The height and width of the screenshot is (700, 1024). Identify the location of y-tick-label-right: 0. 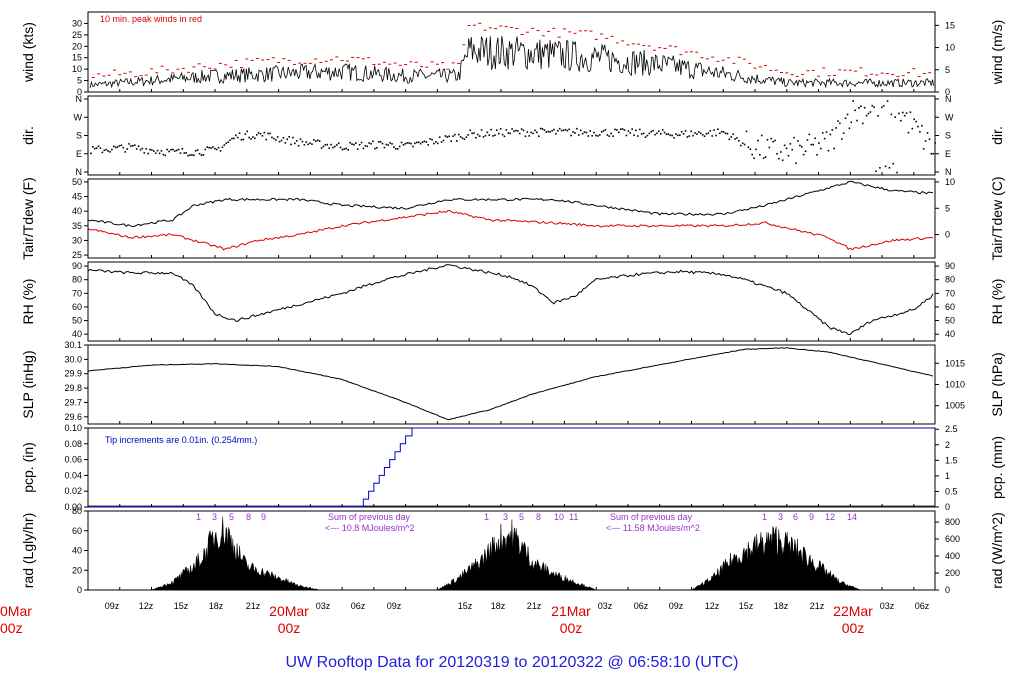
(947, 235).